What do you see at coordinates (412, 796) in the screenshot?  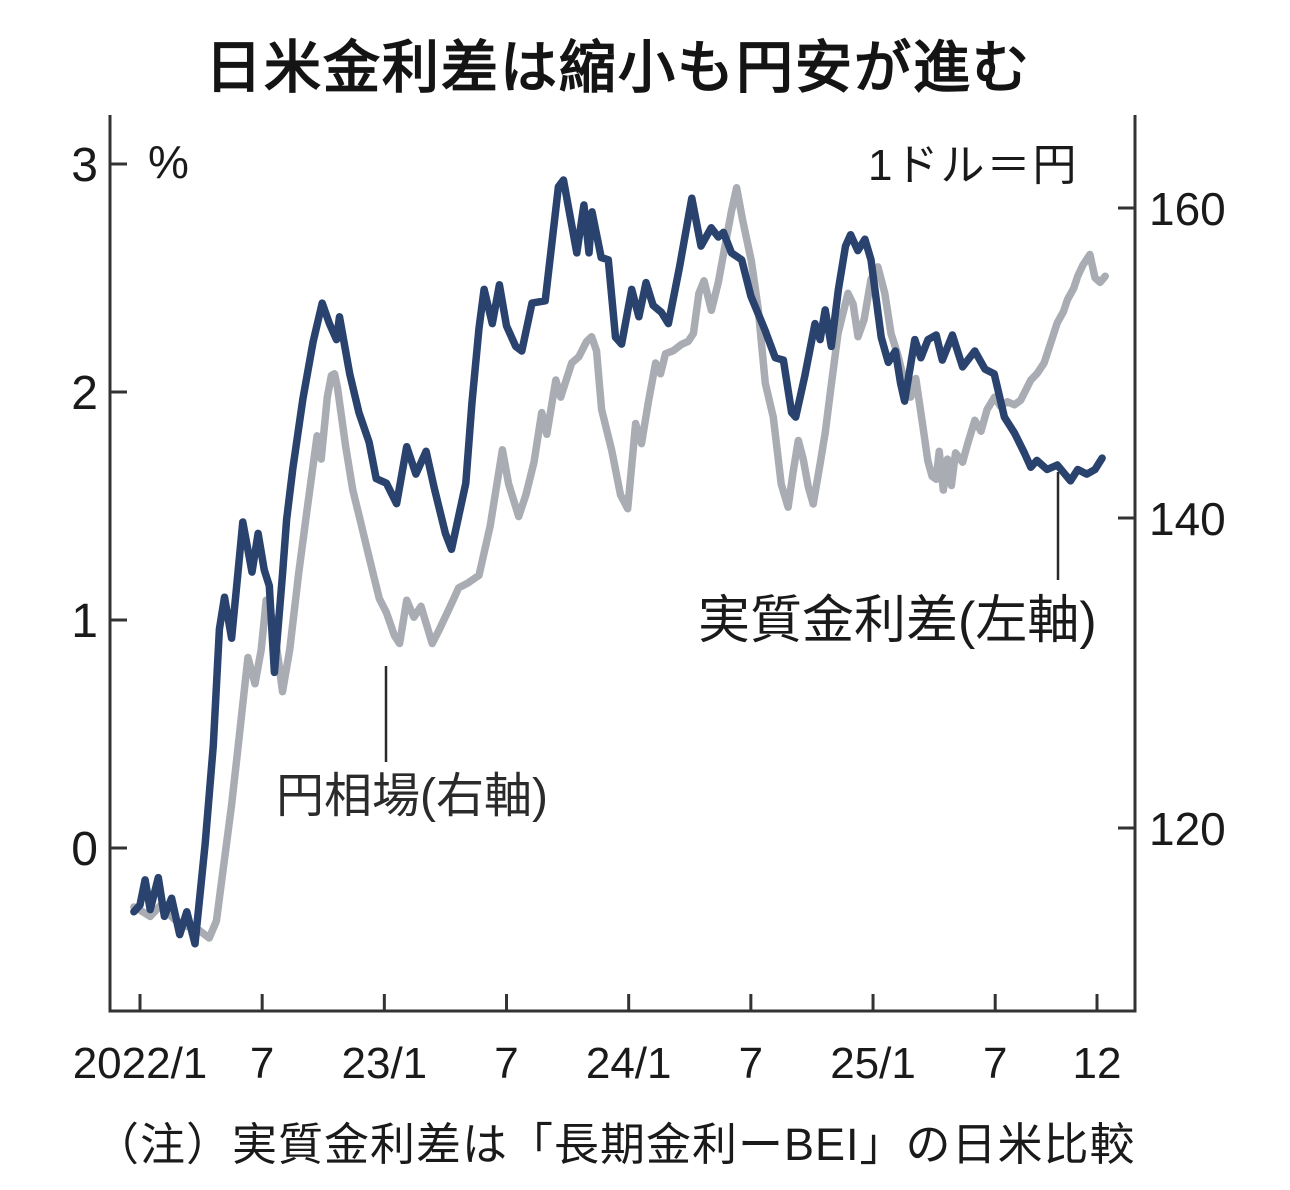 I see `yen-line-label: 円相場(右軸)` at bounding box center [412, 796].